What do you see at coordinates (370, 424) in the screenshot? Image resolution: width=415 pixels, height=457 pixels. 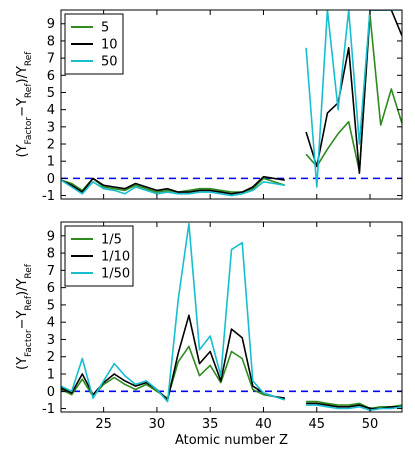 I see `x-tick-label: 50` at bounding box center [370, 424].